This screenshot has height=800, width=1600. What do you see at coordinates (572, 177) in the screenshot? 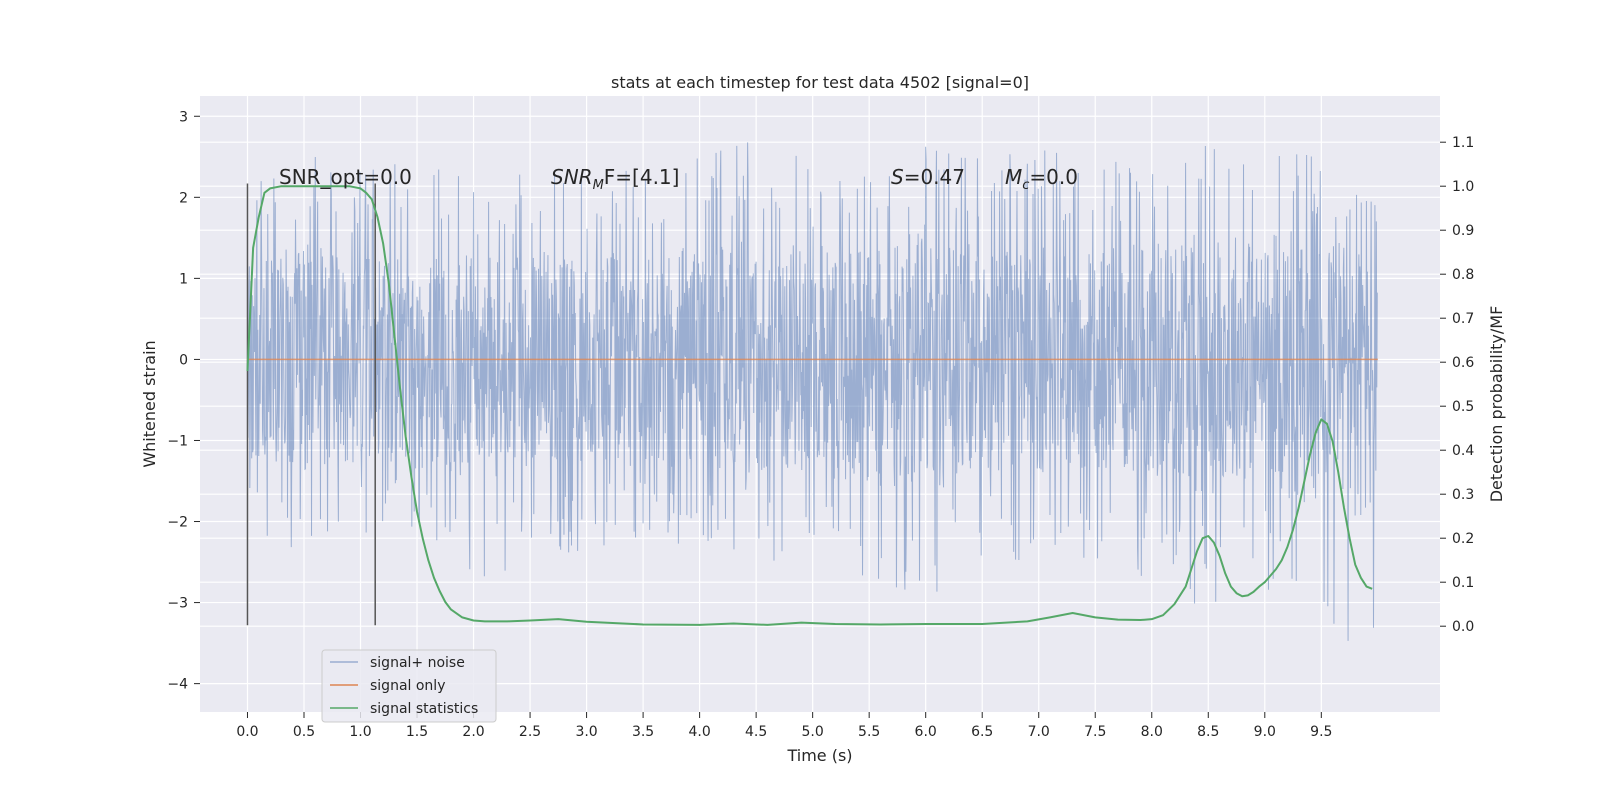
I see `annotation-snr-mf-main: SNR` at bounding box center [572, 177].